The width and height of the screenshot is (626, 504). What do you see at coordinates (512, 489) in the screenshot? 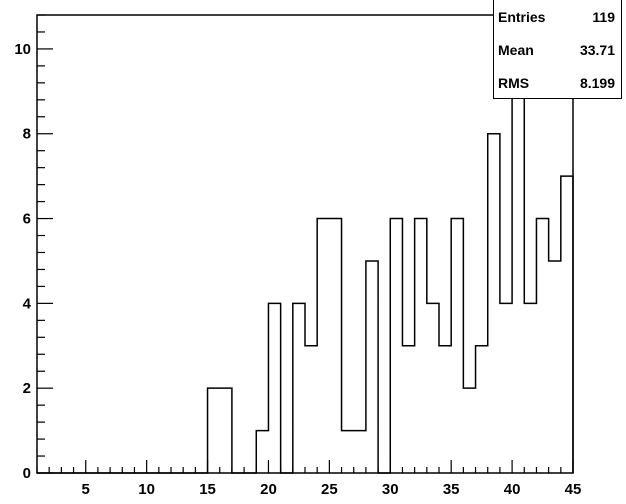
I see `x-tick-label: 40` at bounding box center [512, 489].